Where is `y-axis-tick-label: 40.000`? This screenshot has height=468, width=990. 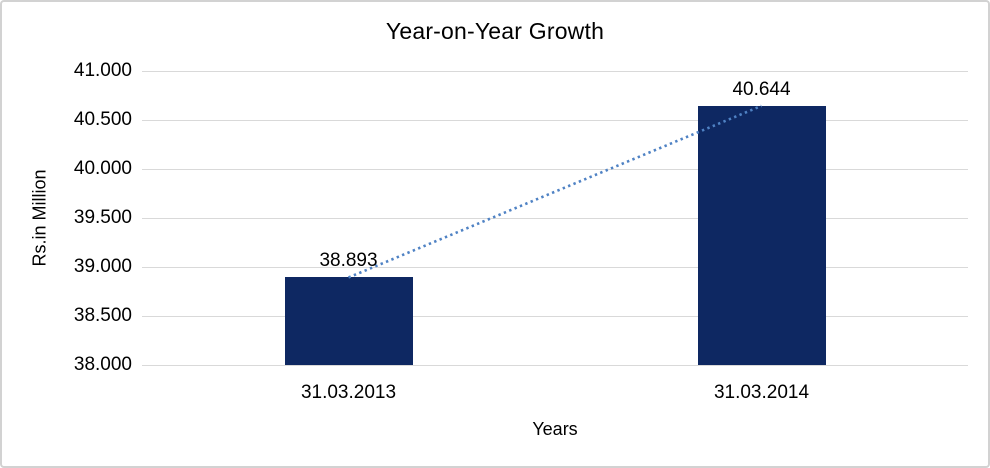
y-axis-tick-label: 40.000 is located at coordinates (102, 168).